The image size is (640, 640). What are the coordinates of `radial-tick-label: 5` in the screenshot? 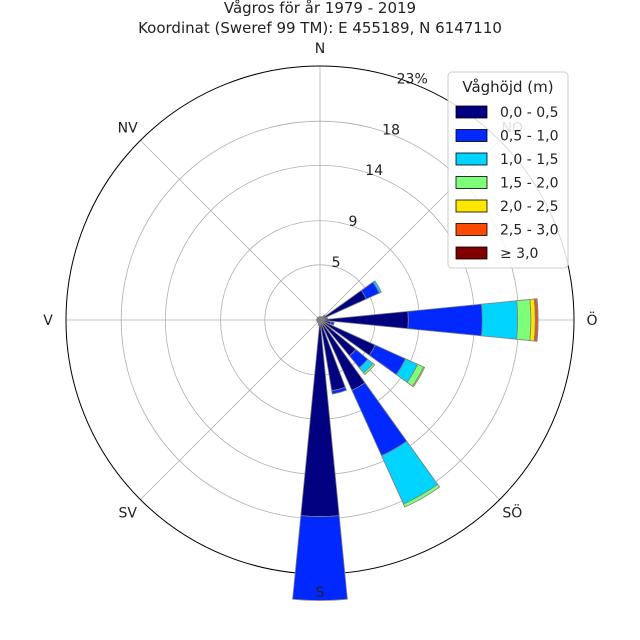 It's located at (336, 263).